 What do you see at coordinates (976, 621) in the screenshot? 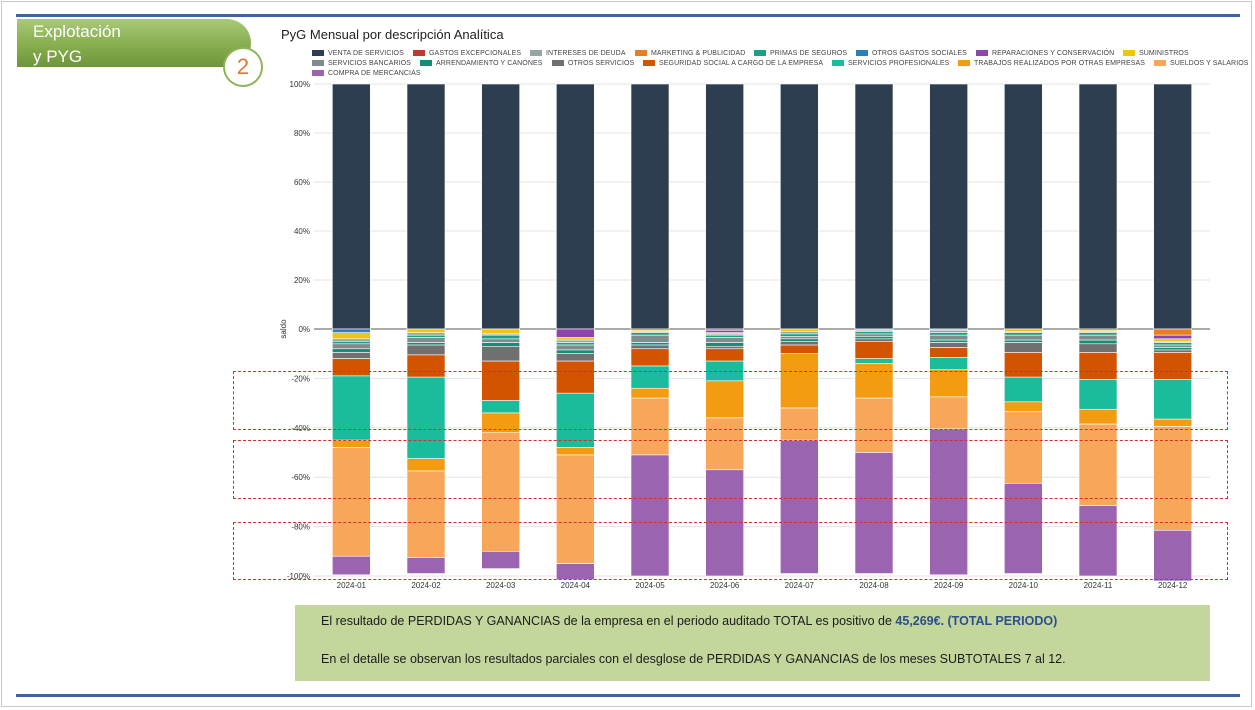
I see `total-result-value: 45,269€. (TOTAL PERIODO)` at bounding box center [976, 621].